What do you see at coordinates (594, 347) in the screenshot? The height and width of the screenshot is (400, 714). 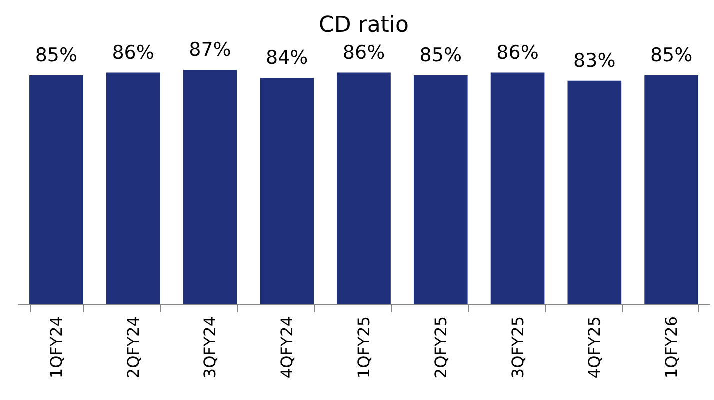 I see `x-tick-label: 4QFY25` at bounding box center [594, 347].